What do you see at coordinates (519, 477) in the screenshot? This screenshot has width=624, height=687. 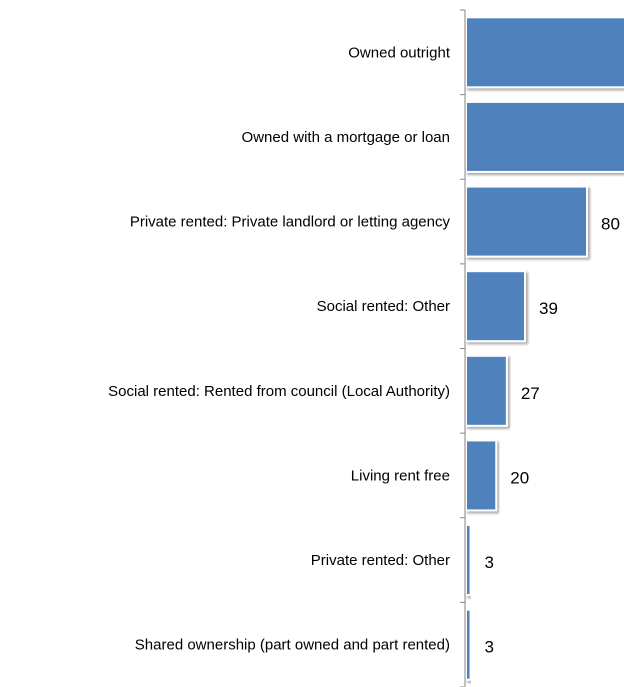 I see `value-label: 20` at bounding box center [519, 477].